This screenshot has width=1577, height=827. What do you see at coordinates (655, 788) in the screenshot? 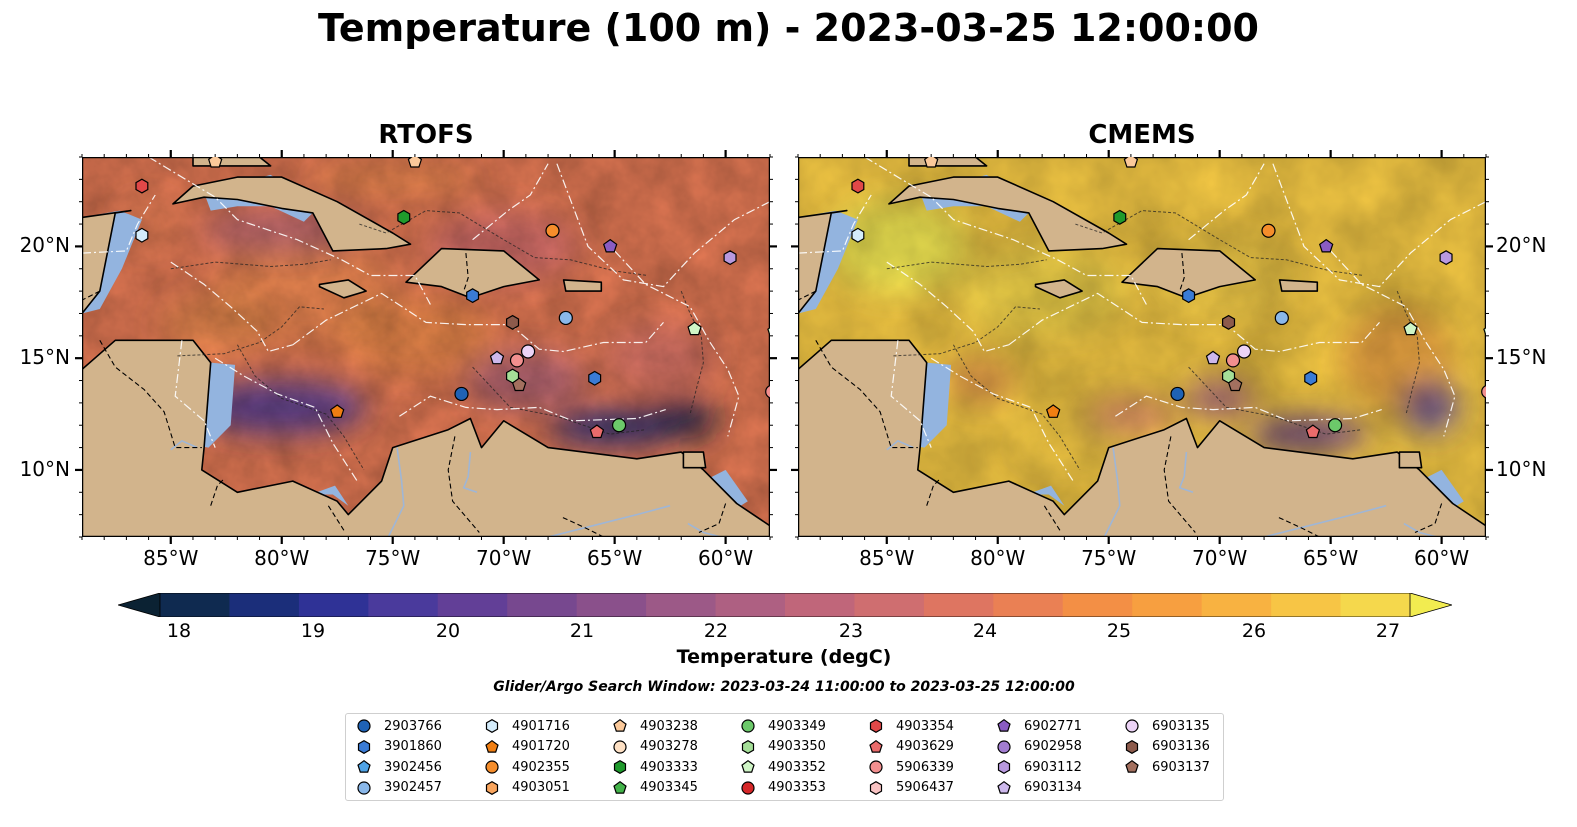
I see `legend-item-4903345: 4903345` at bounding box center [655, 788].